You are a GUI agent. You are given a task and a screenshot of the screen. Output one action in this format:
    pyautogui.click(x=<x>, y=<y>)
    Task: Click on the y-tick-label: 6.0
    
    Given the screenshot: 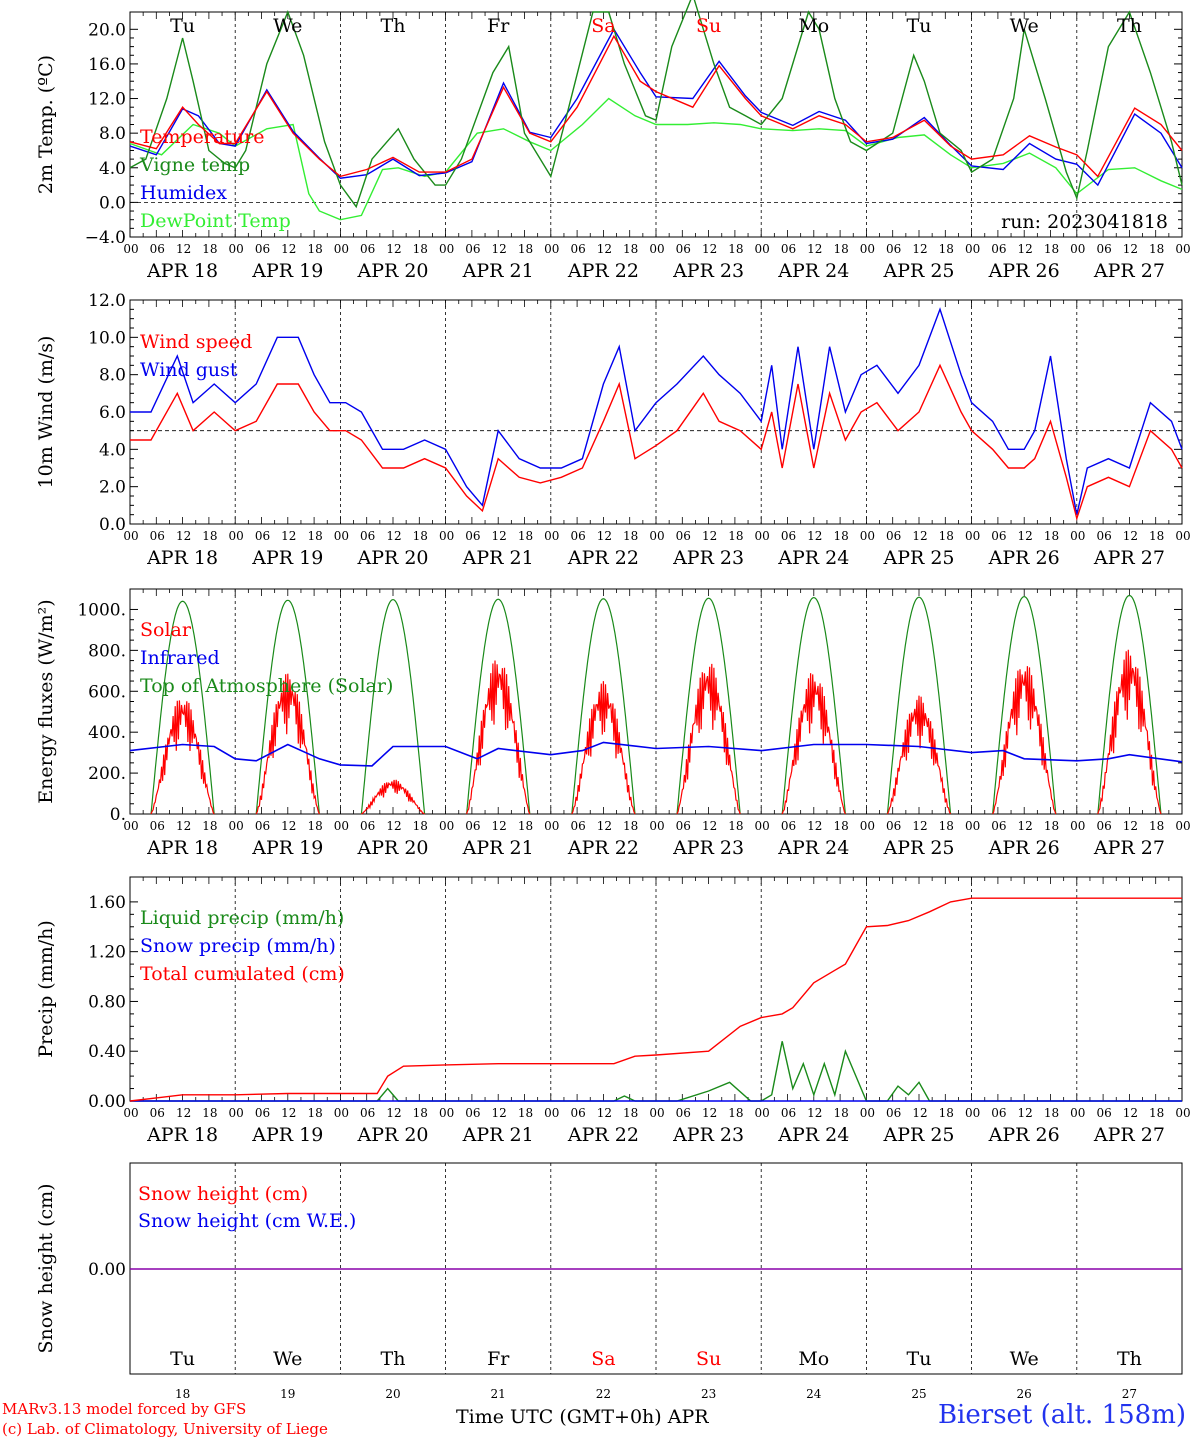 What is the action you would take?
    pyautogui.click(x=112, y=413)
    